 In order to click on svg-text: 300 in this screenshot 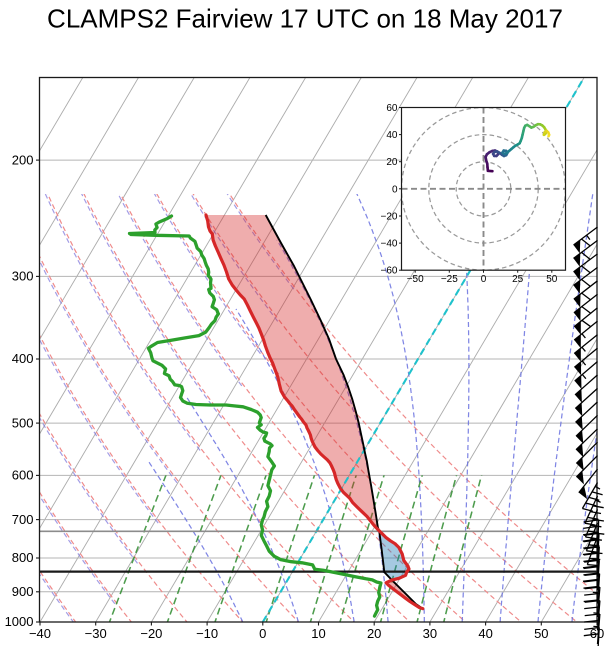, I will do `click(23, 276)`.